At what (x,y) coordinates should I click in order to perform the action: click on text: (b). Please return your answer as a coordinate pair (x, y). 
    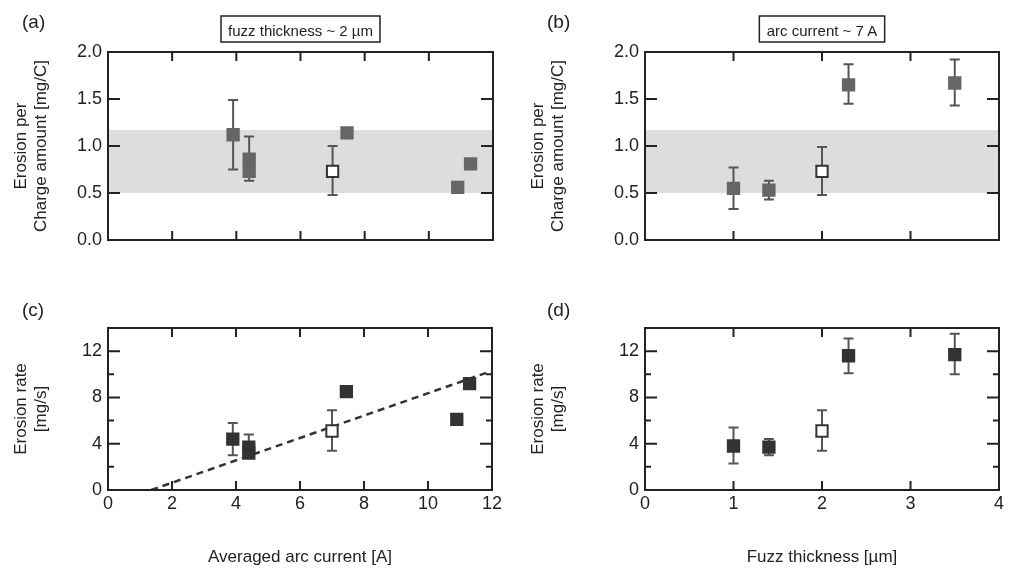
    Looking at the image, I should click on (559, 21).